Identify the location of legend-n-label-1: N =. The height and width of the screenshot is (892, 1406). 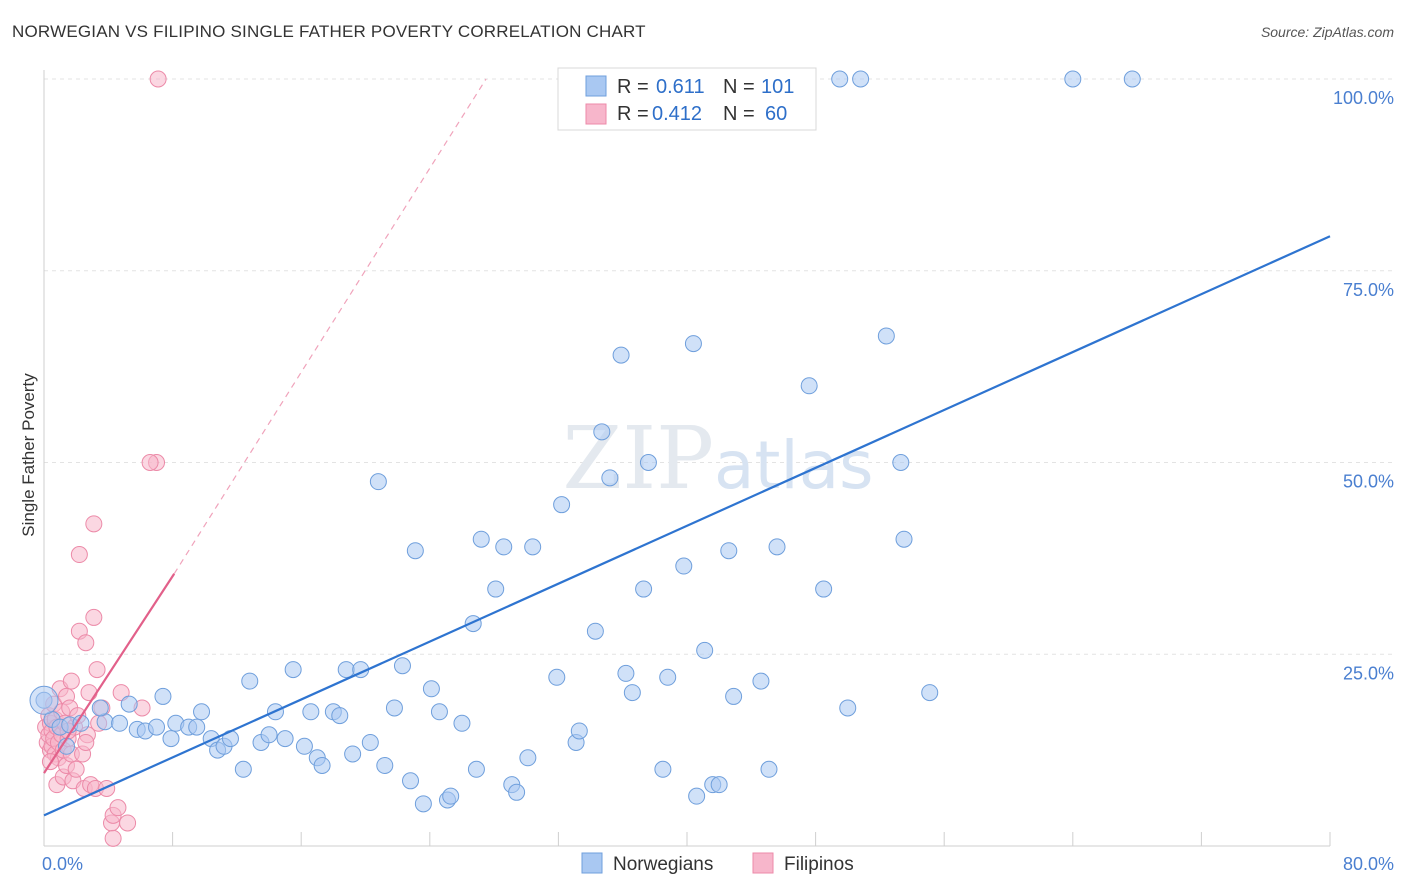
(739, 114).